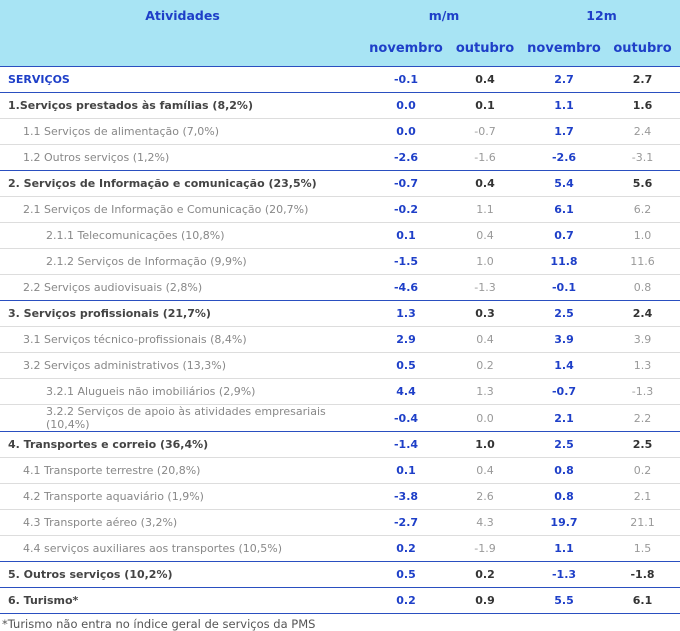  I want to click on cell-value: 21.1, so click(642, 522).